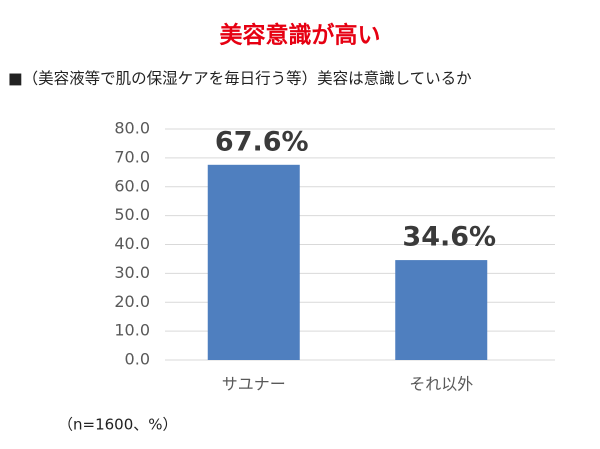 The height and width of the screenshot is (449, 600). What do you see at coordinates (441, 384) in the screenshot?
I see `x-tick-label: それ以外` at bounding box center [441, 384].